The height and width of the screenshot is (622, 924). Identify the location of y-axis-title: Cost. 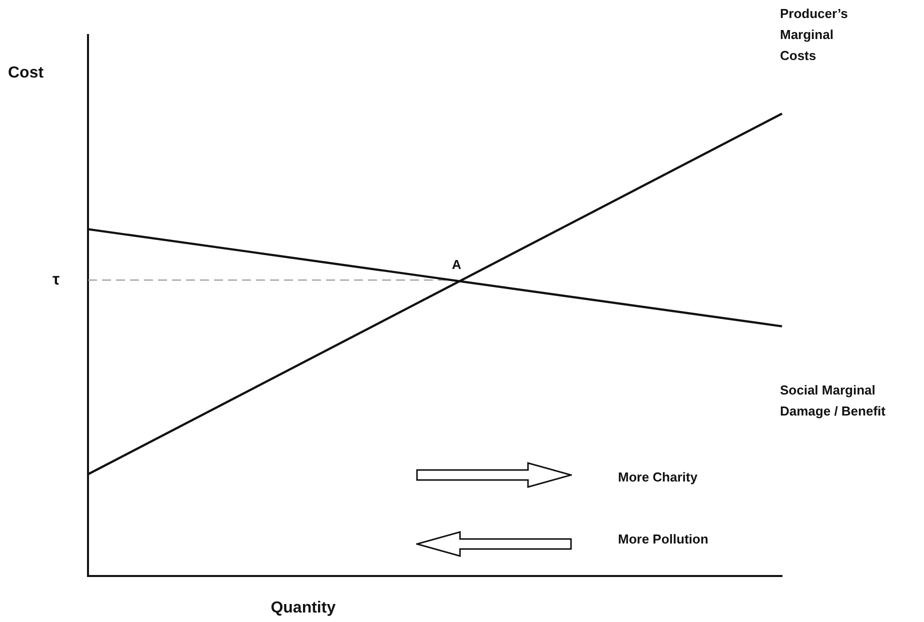
(26, 73).